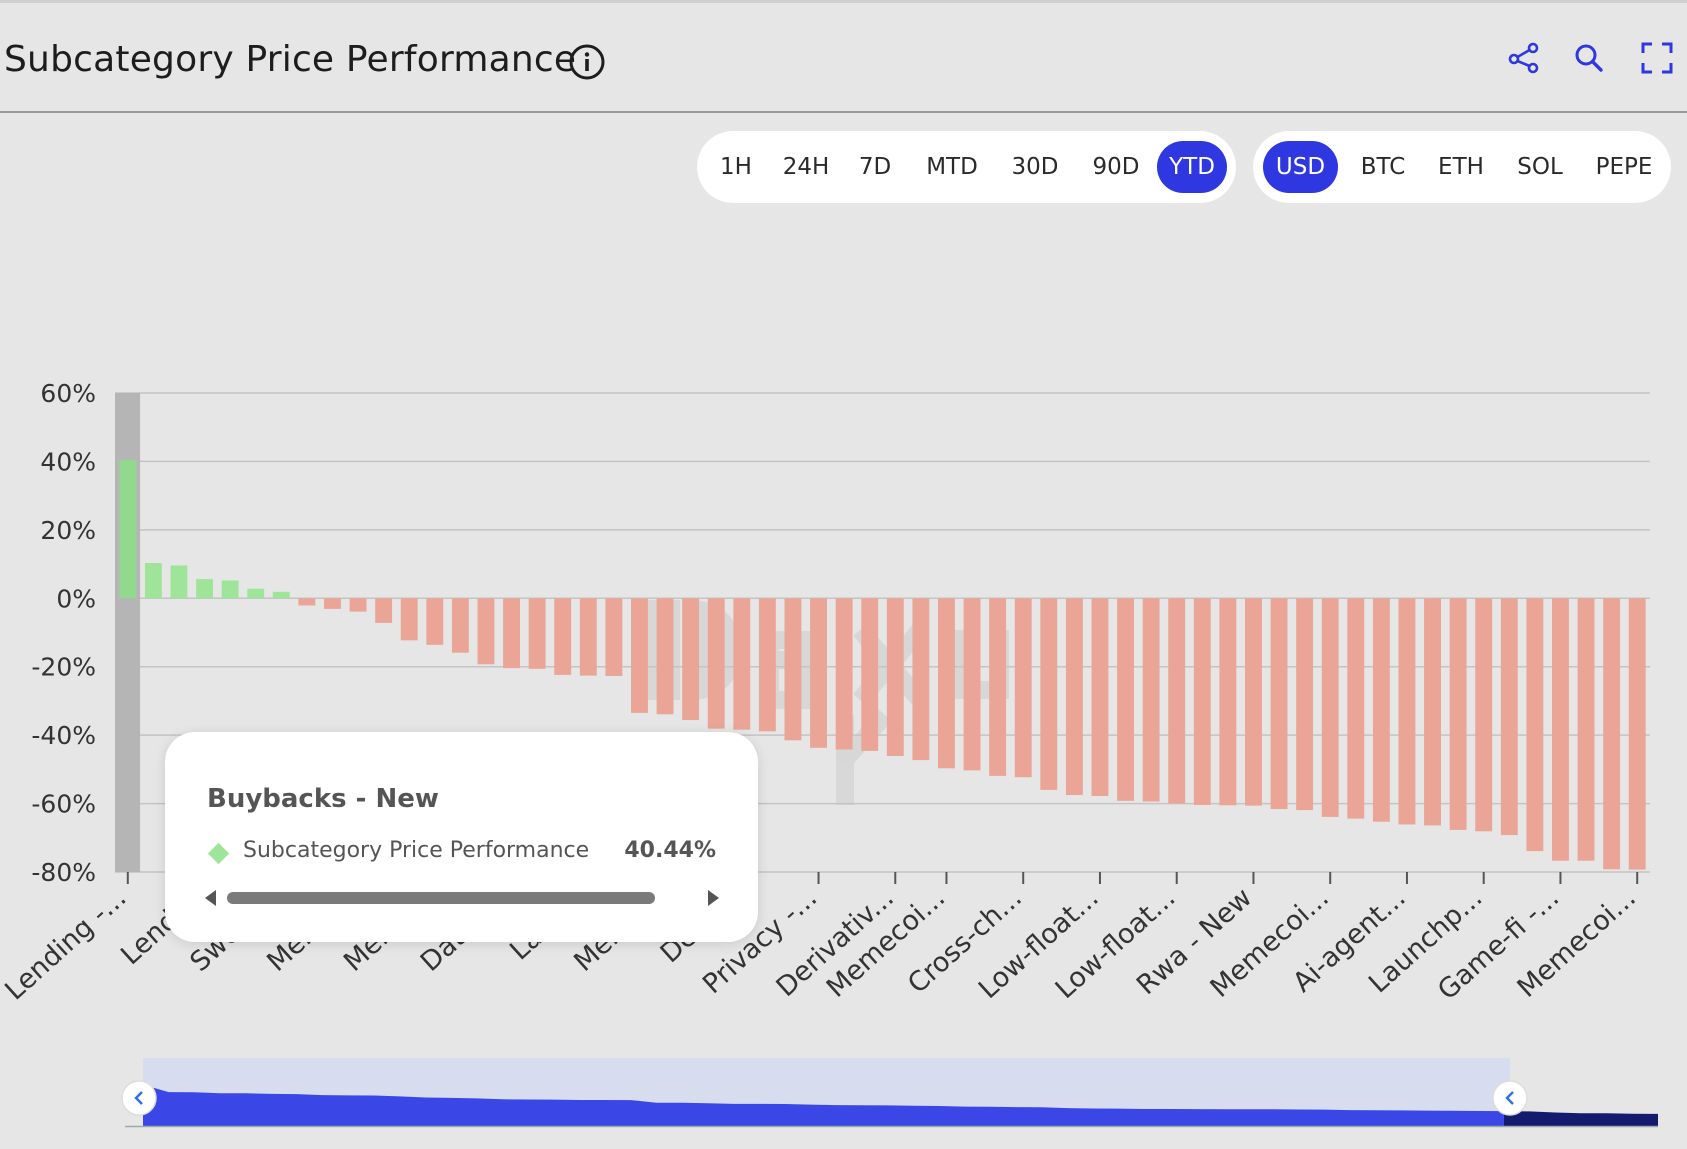 The height and width of the screenshot is (1149, 1687). What do you see at coordinates (1657, 58) in the screenshot?
I see `fullscreen-icon` at bounding box center [1657, 58].